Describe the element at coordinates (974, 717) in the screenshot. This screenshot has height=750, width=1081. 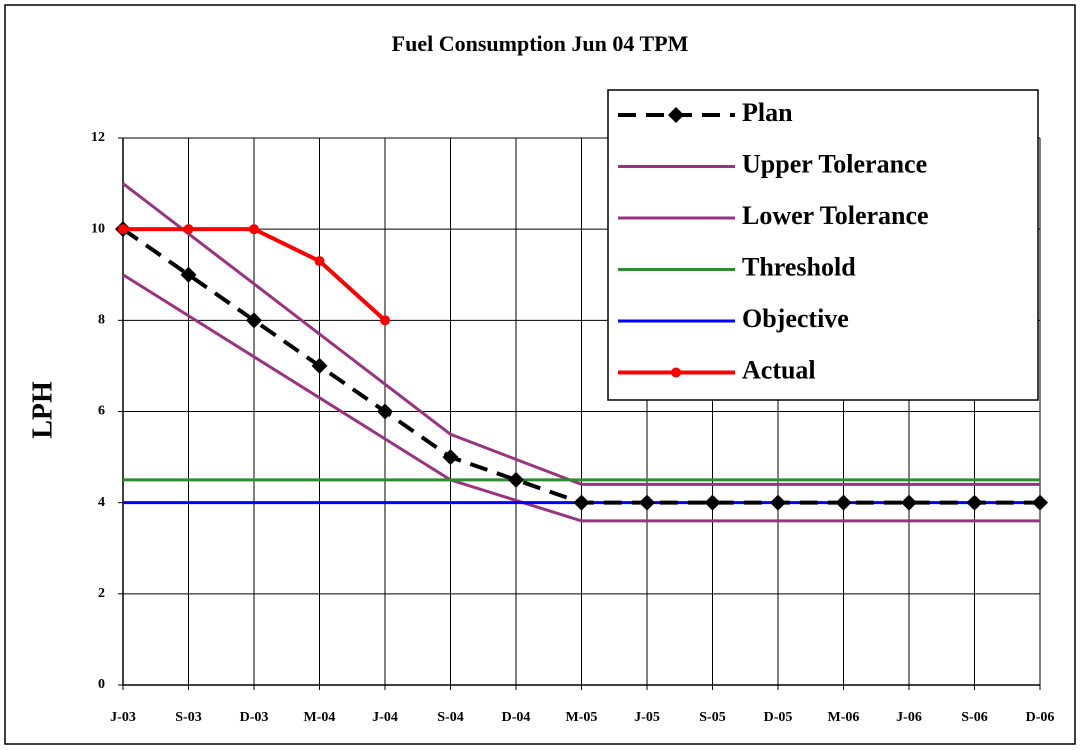
I see `x-tick-label: S-06` at that location.